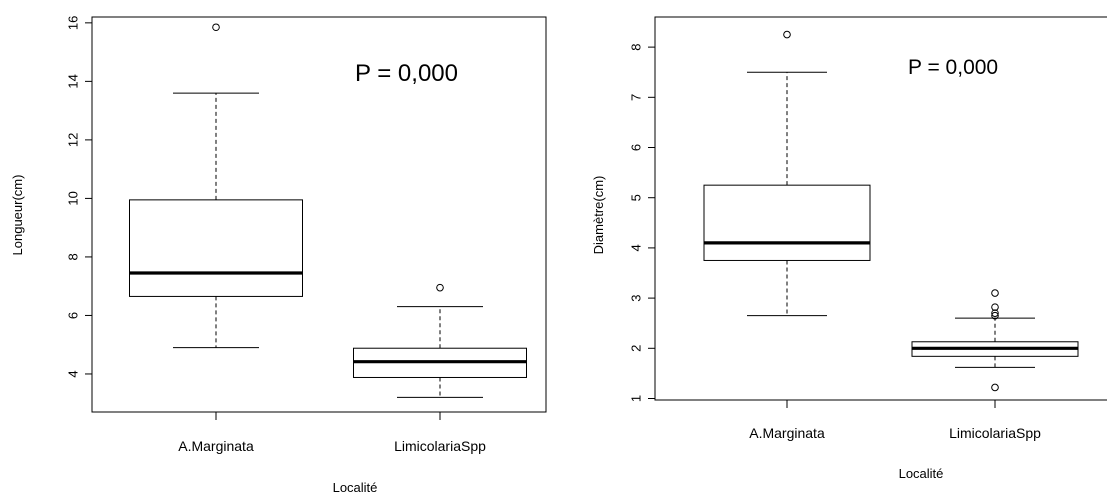  What do you see at coordinates (72, 140) in the screenshot?
I see `y-tick-label: 12` at bounding box center [72, 140].